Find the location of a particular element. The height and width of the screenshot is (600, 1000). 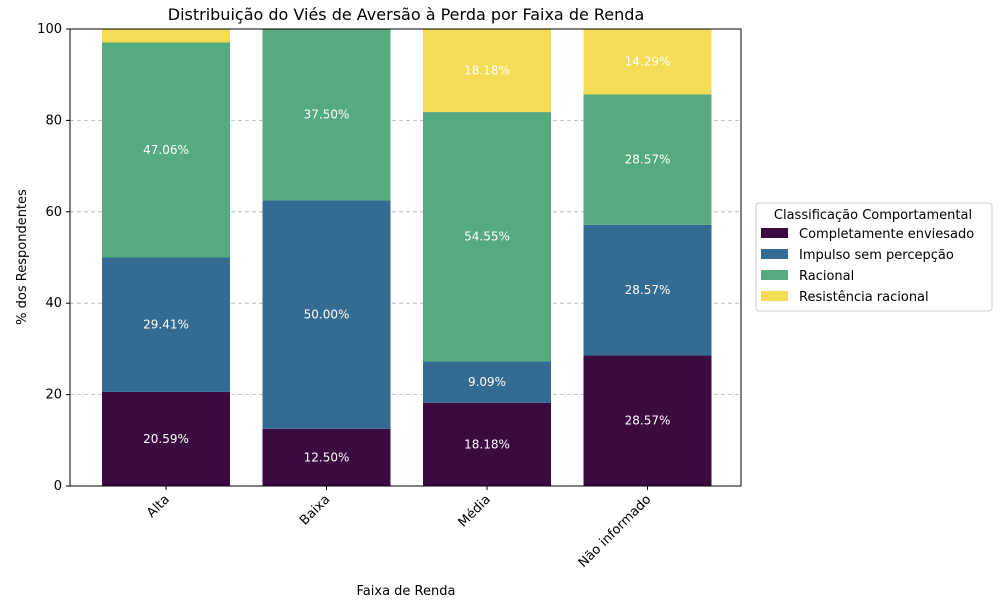

bar-value-label: 29.41% is located at coordinates (166, 325).